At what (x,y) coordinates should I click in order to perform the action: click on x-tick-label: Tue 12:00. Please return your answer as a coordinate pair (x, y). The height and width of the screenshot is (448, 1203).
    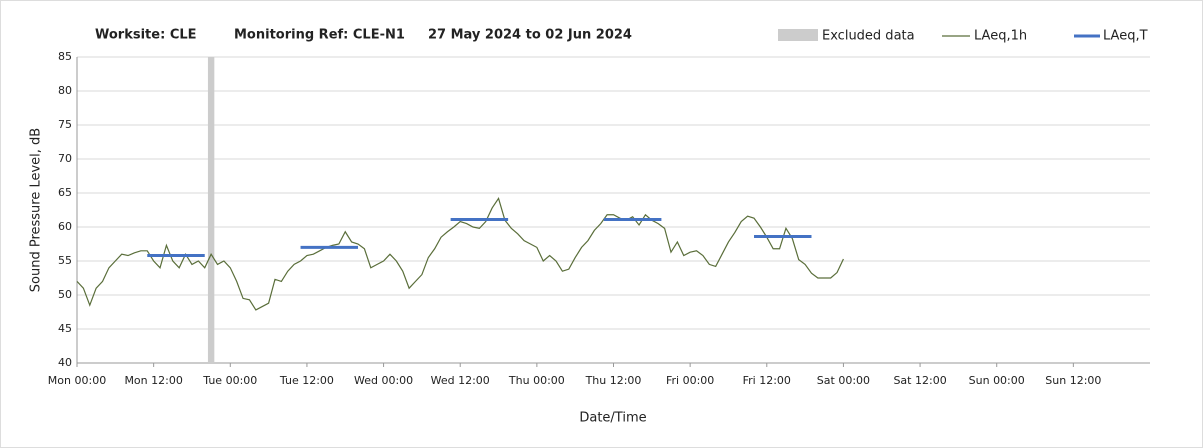
    Looking at the image, I should click on (306, 380).